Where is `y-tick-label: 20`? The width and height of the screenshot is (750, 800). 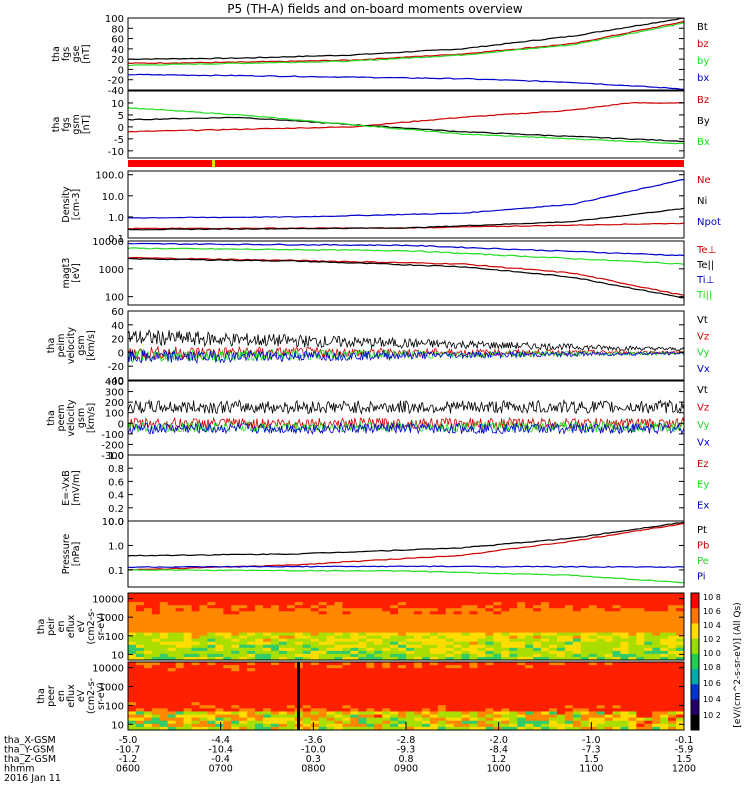 y-tick-label: 20 is located at coordinates (117, 60).